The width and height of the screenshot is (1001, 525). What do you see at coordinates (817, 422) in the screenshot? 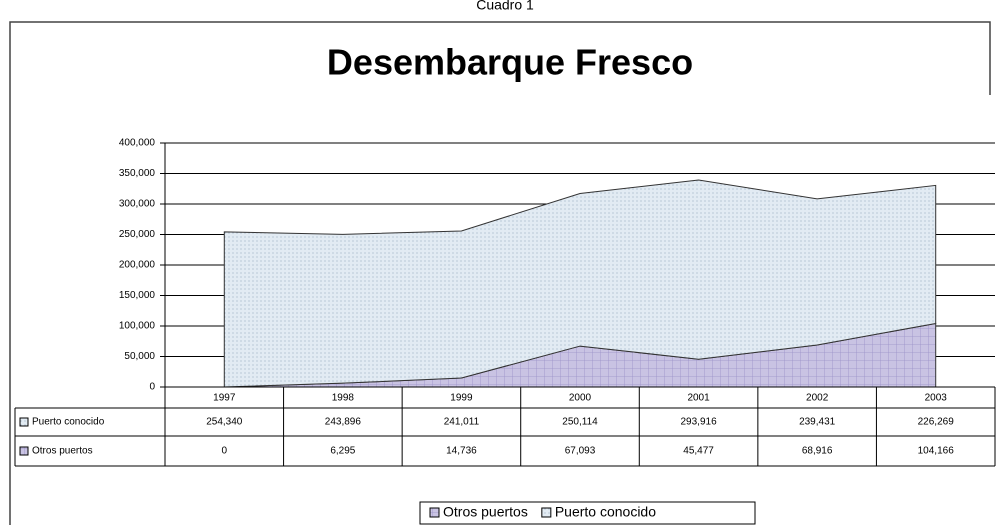
I see `data-label: 239,431` at bounding box center [817, 422].